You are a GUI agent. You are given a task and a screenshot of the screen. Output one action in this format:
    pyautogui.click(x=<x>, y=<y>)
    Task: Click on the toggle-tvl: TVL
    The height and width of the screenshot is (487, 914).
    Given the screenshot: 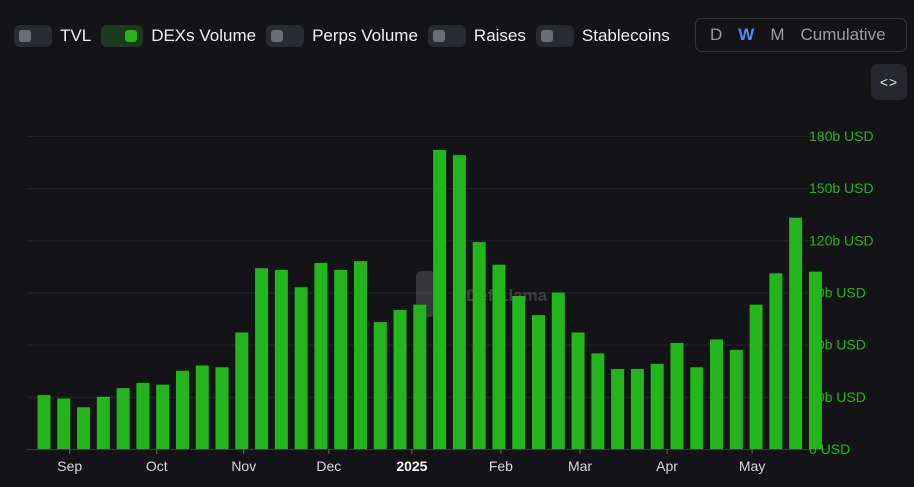 What is the action you would take?
    pyautogui.click(x=52, y=36)
    